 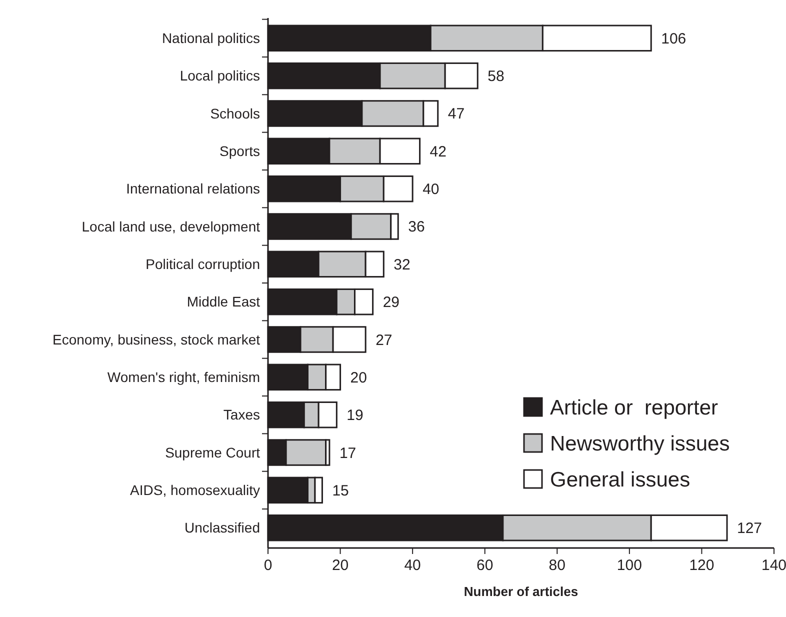 What do you see at coordinates (456, 114) in the screenshot?
I see `total-label: 47` at bounding box center [456, 114].